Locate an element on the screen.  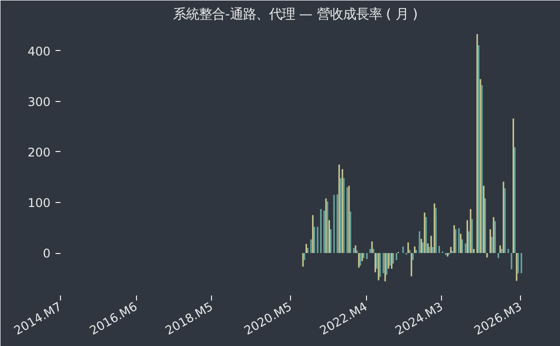
chart-title: 系統整合-通路、代理 — 營收成長率 ( 月 ) is located at coordinates (295, 14).